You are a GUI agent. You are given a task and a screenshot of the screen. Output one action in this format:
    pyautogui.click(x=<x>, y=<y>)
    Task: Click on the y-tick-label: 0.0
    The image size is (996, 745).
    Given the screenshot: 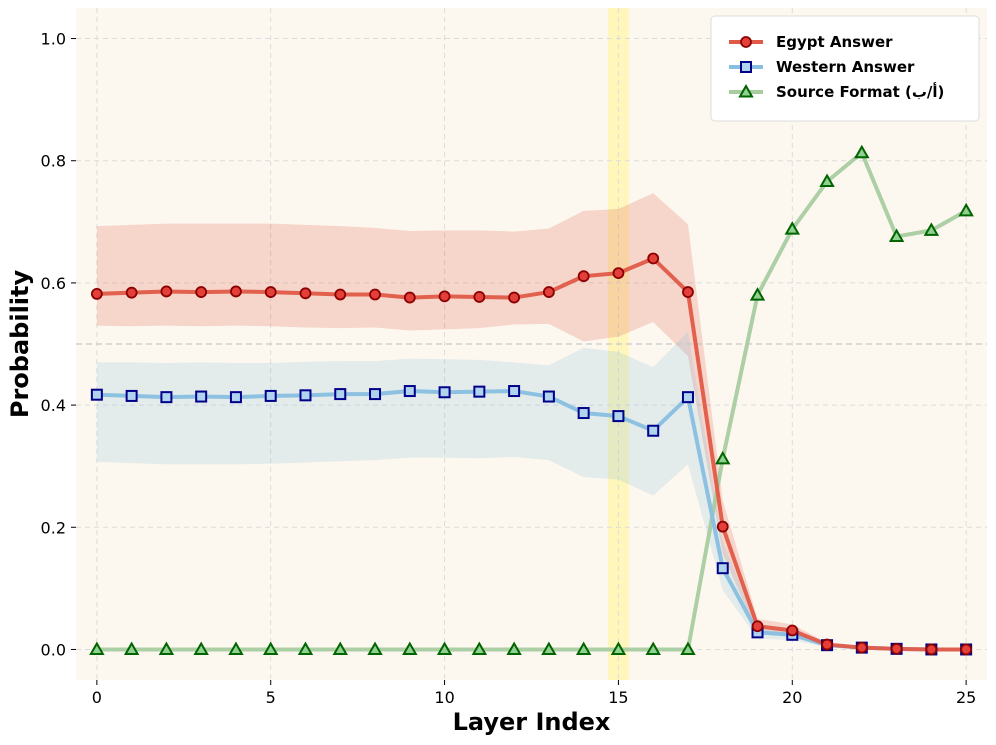 What is the action you would take?
    pyautogui.click(x=53, y=649)
    